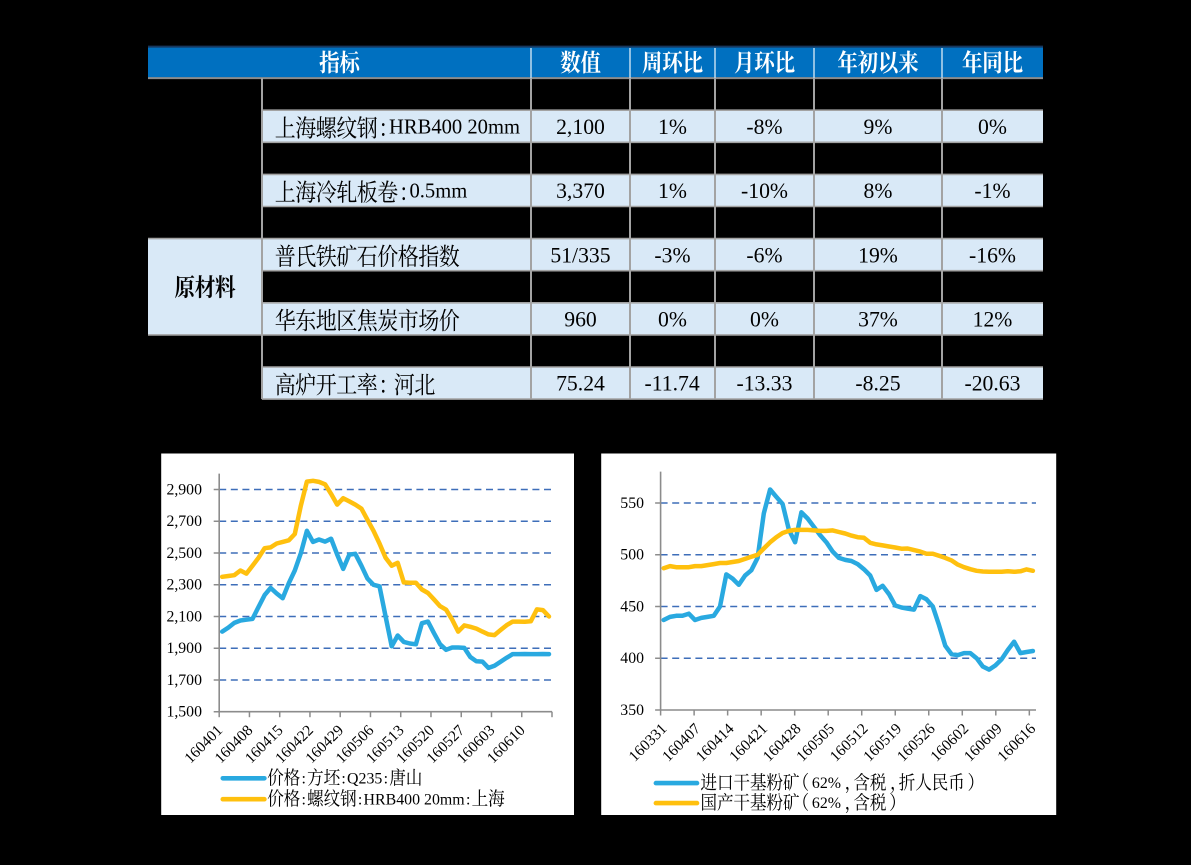 The width and height of the screenshot is (1191, 865). What do you see at coordinates (764, 191) in the screenshot?
I see `svg-text: -10%` at bounding box center [764, 191].